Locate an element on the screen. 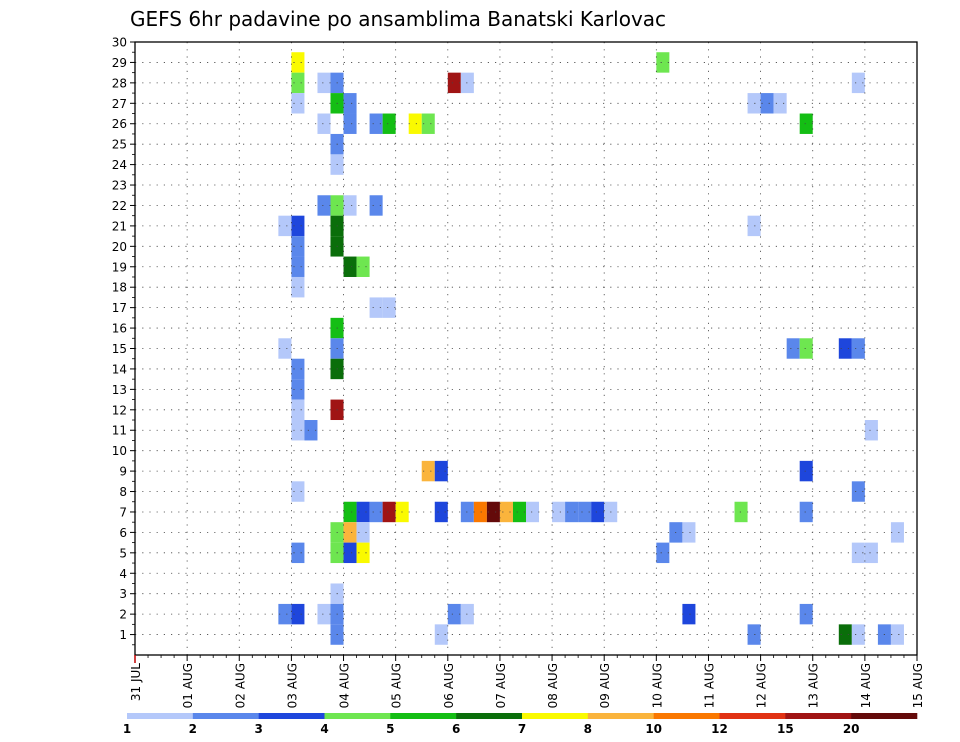 This screenshot has height=742, width=960. colorbar-label: 12 is located at coordinates (719, 729).